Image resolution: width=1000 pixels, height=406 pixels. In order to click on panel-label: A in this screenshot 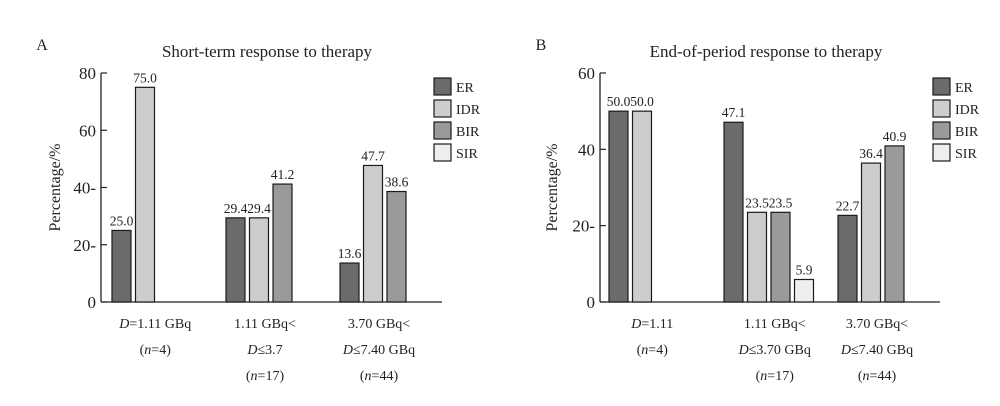, I will do `click(42, 45)`.